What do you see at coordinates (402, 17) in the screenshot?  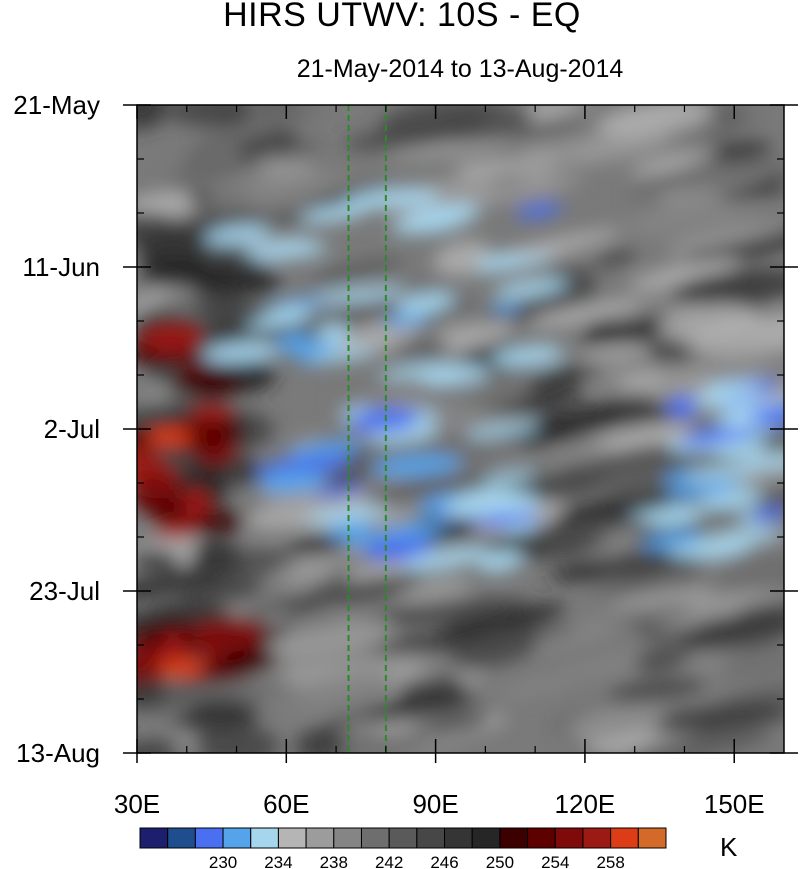 I see `chart-title: HIRS UTWV: 10S - EQ` at bounding box center [402, 17].